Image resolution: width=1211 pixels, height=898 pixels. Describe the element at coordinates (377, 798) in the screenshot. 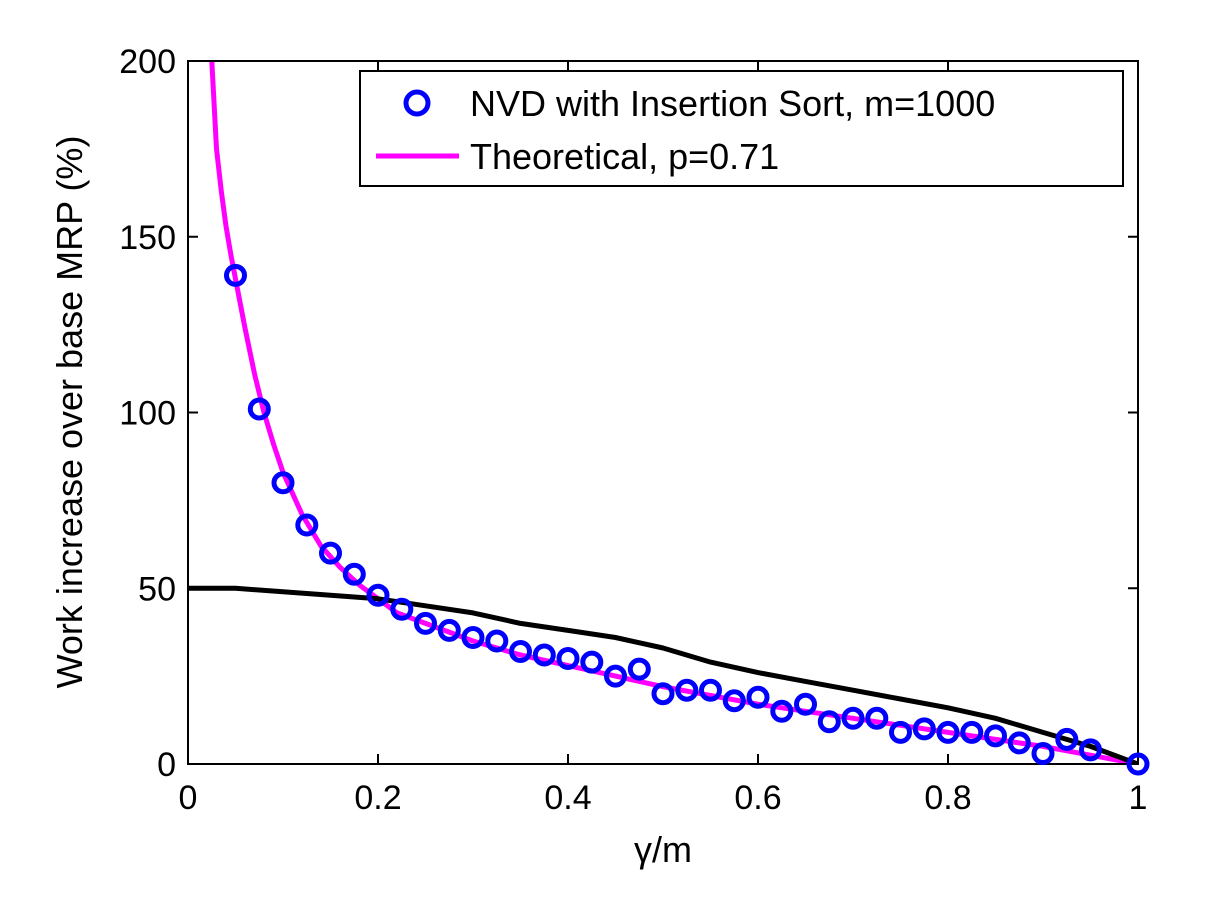

I see `x-tick-label: 0.2` at that location.